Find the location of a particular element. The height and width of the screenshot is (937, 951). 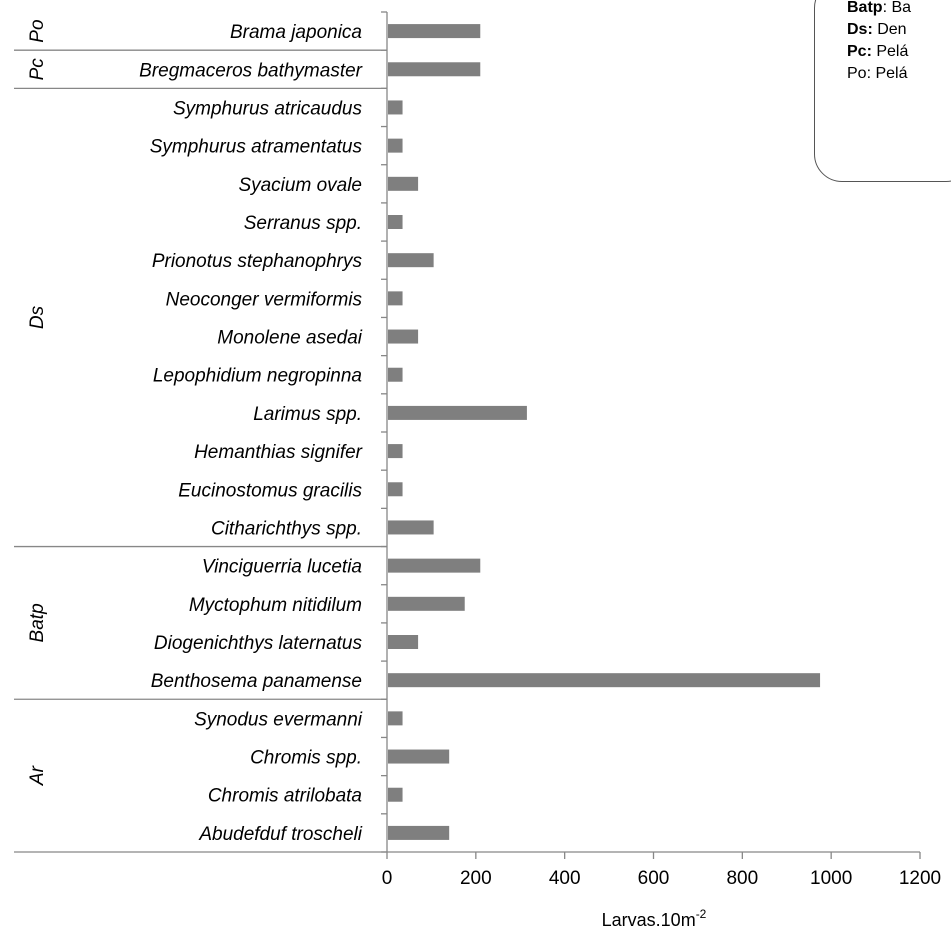

x-axis-label: Larvas.10m-2 is located at coordinates (654, 918).